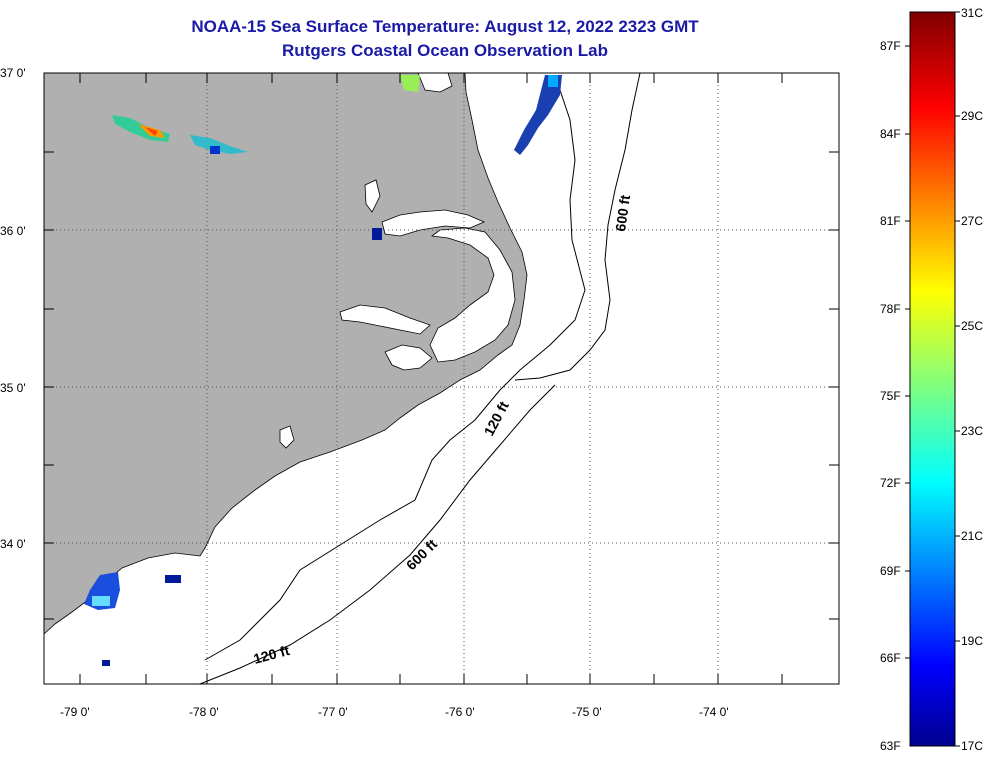 The image size is (992, 761). Describe the element at coordinates (890, 134) in the screenshot. I see `colorbar-f-label: 84F` at that location.